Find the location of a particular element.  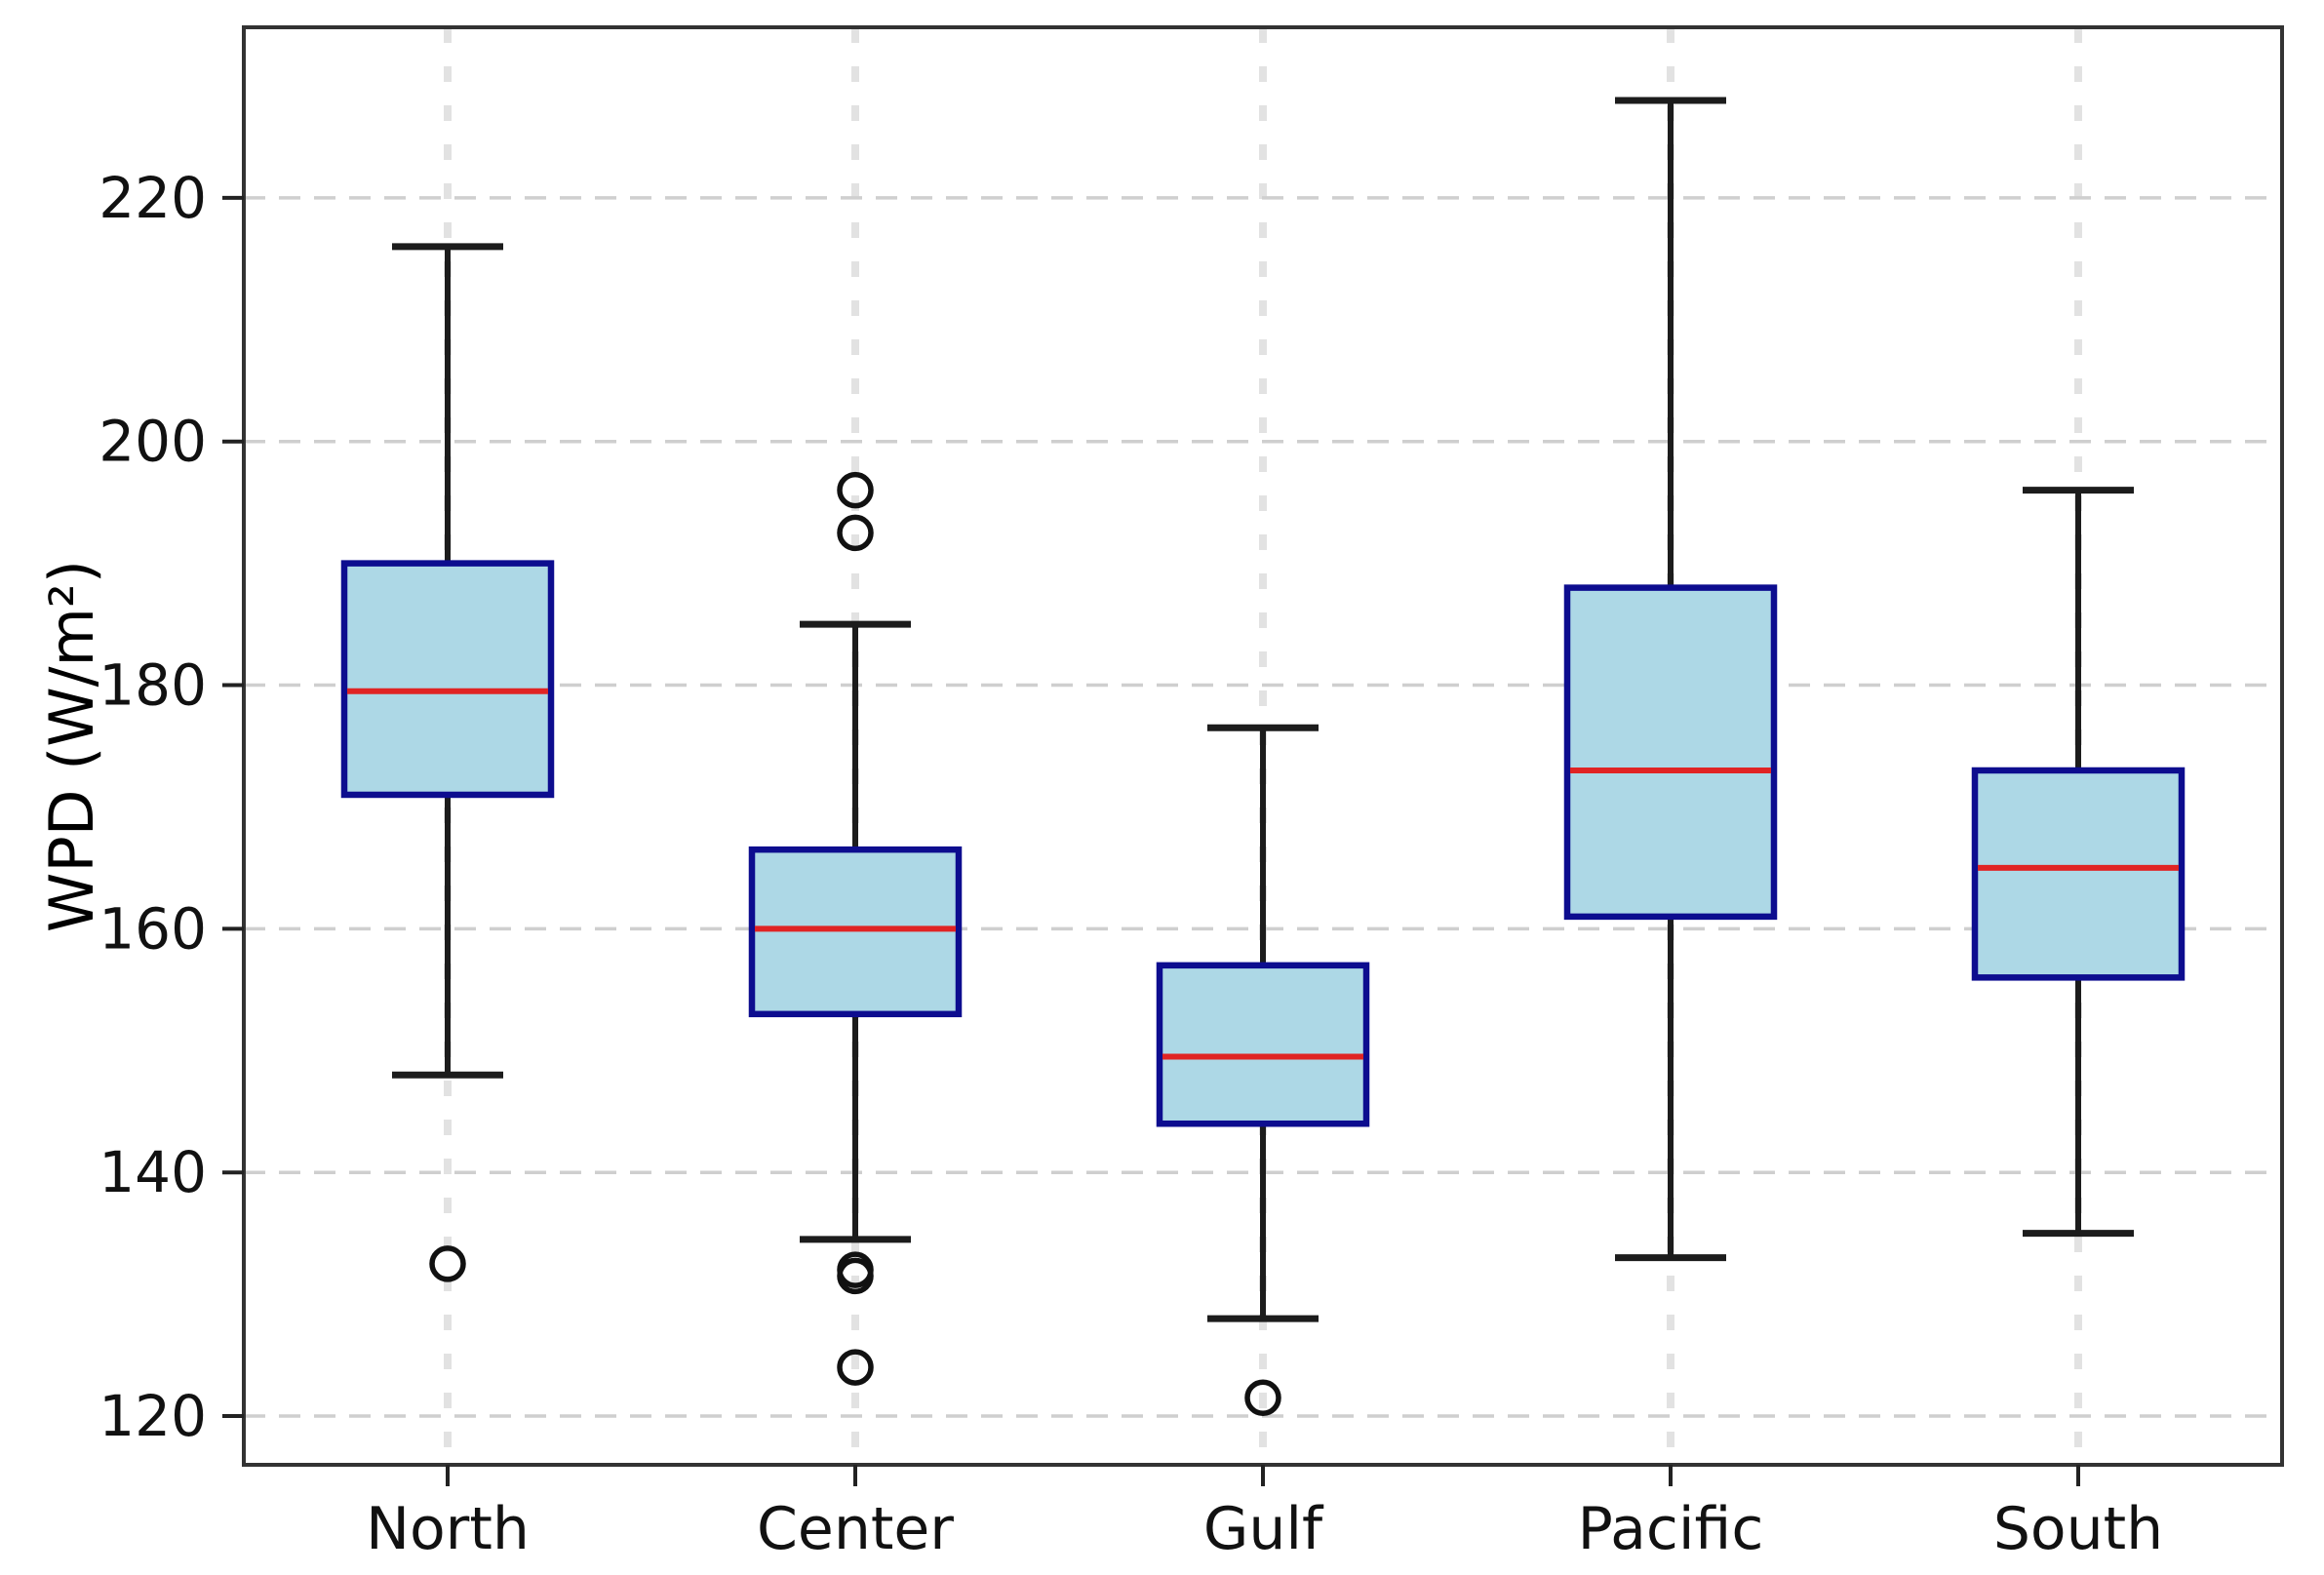

x-label-center: Center is located at coordinates (855, 1529).